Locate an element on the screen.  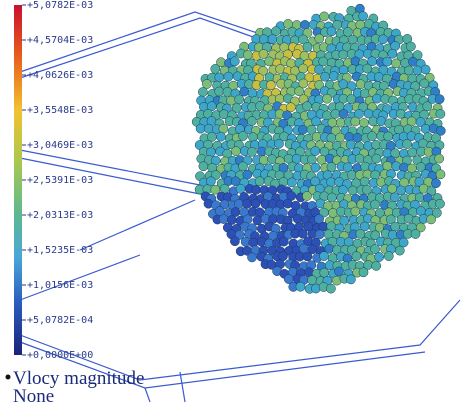
tick-label: +0,0000E+00 is located at coordinates (60, 355).